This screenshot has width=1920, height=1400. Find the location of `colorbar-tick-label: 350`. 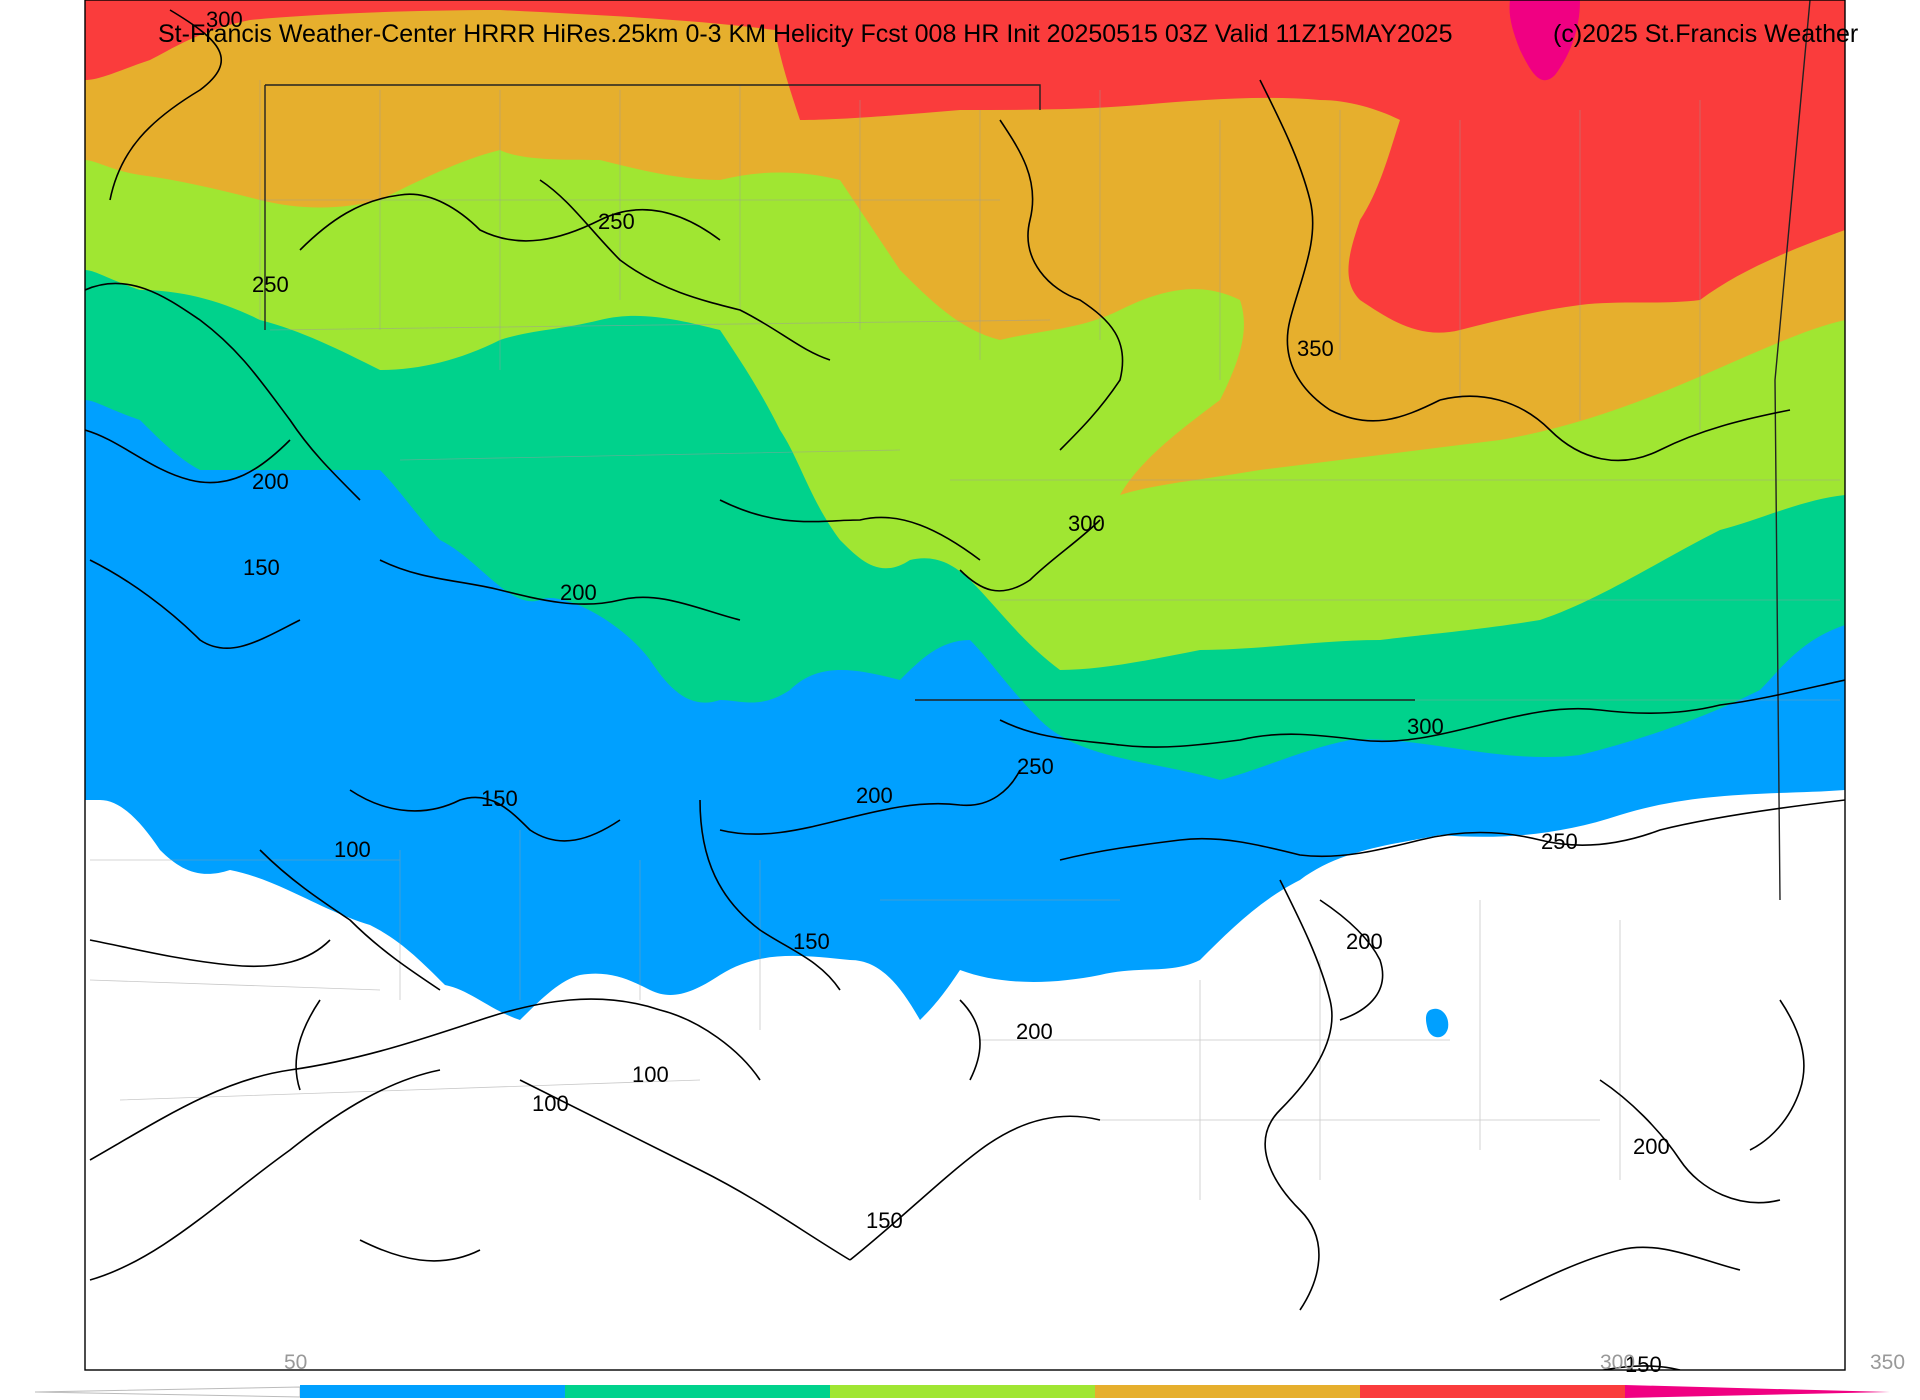

colorbar-tick-label: 350 is located at coordinates (1887, 1362).